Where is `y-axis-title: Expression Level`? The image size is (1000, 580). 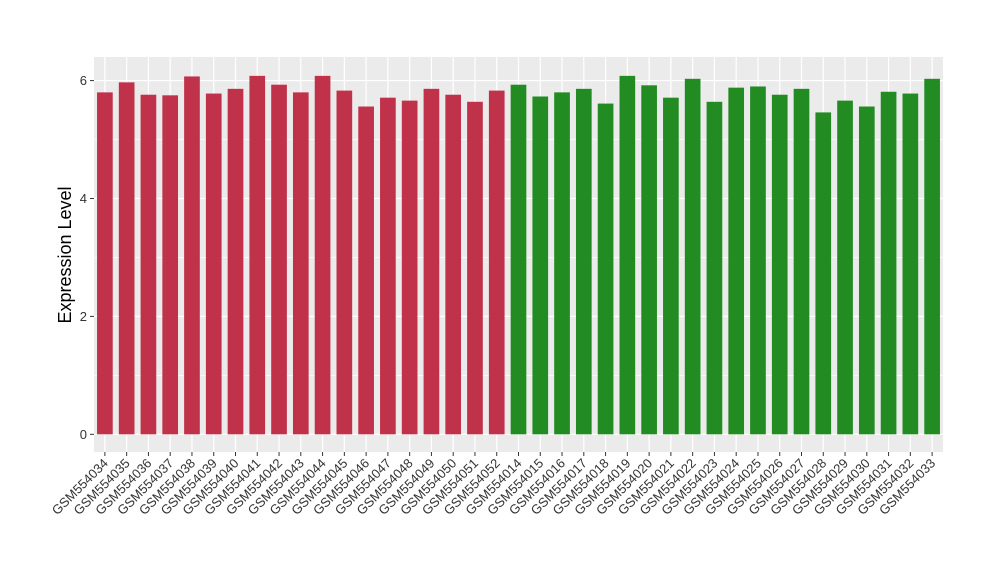 y-axis-title: Expression Level is located at coordinates (65, 254).